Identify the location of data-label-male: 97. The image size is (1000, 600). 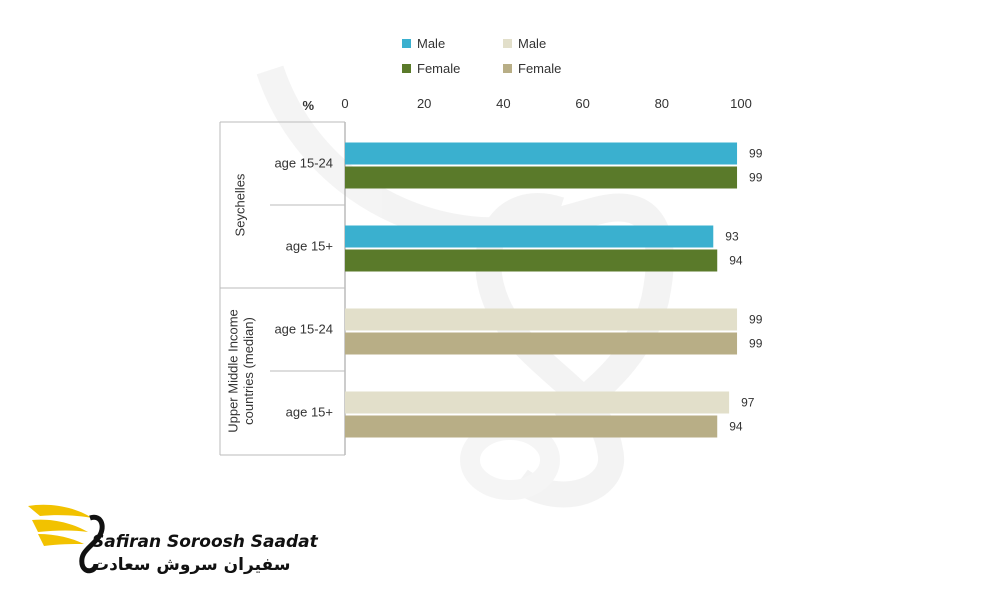
(748, 403).